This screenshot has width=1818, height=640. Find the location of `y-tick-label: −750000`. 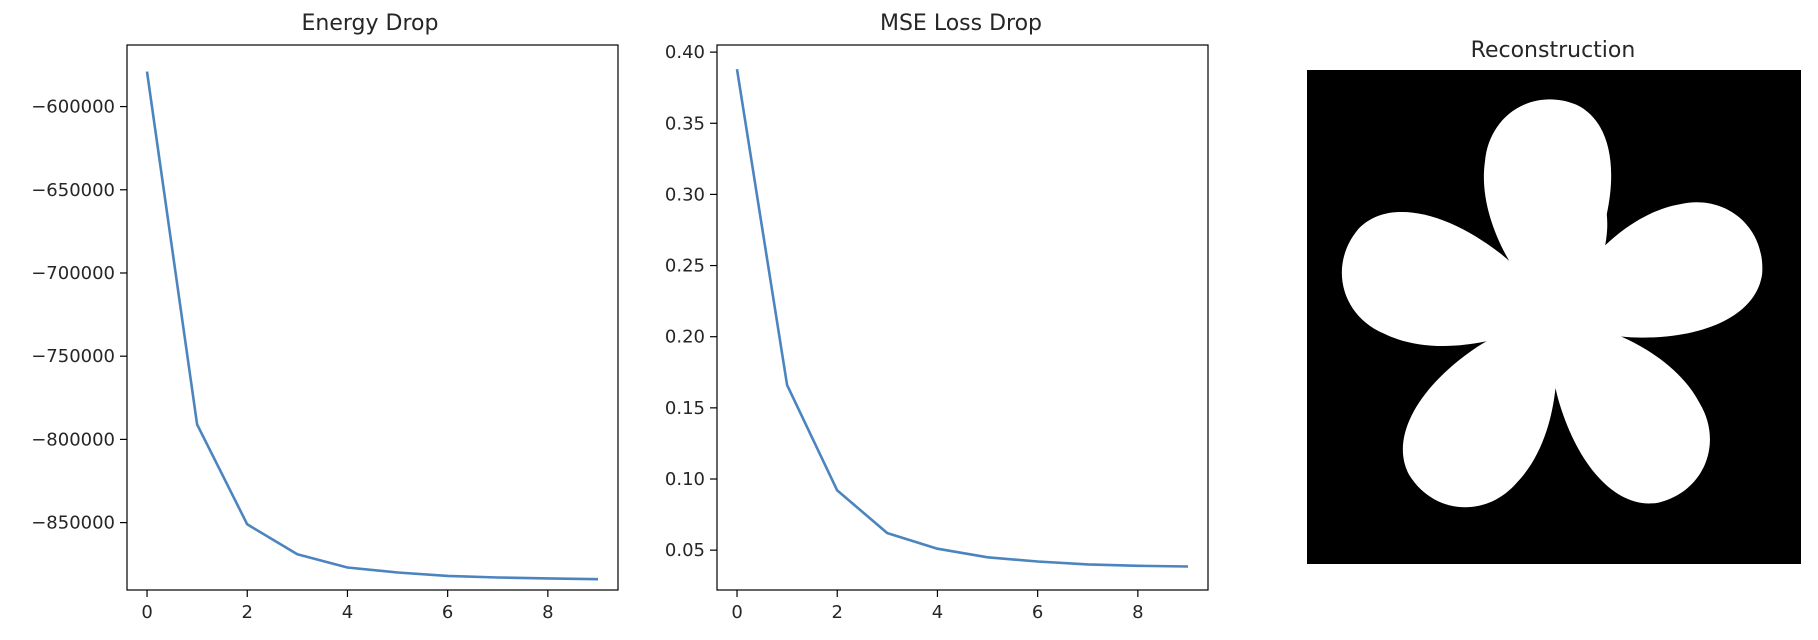

y-tick-label: −750000 is located at coordinates (73, 356).